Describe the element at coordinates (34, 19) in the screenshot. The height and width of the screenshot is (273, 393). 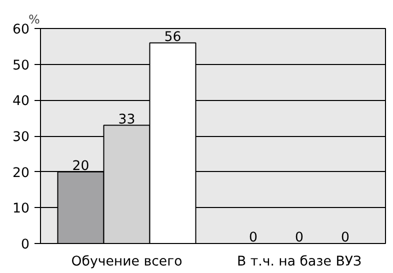
I see `y-axis-title: %` at that location.